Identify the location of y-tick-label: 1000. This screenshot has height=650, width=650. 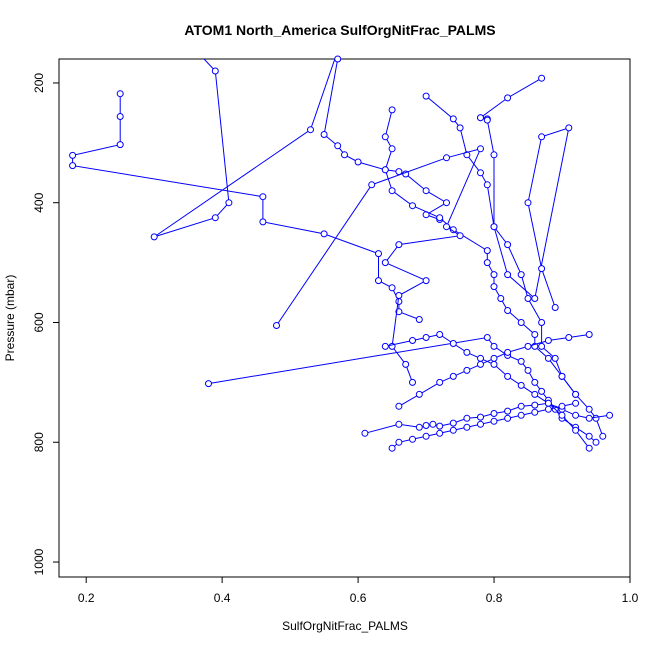
(39, 561).